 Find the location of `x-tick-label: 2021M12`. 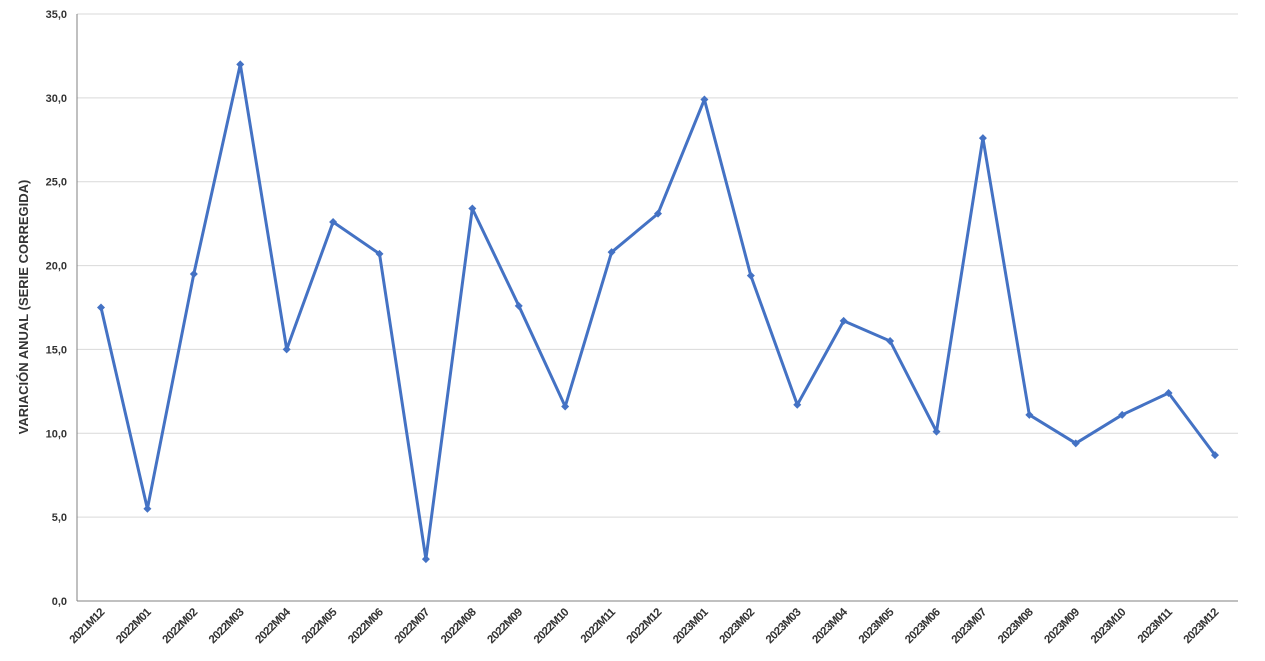

x-tick-label: 2021M12 is located at coordinates (88, 626).